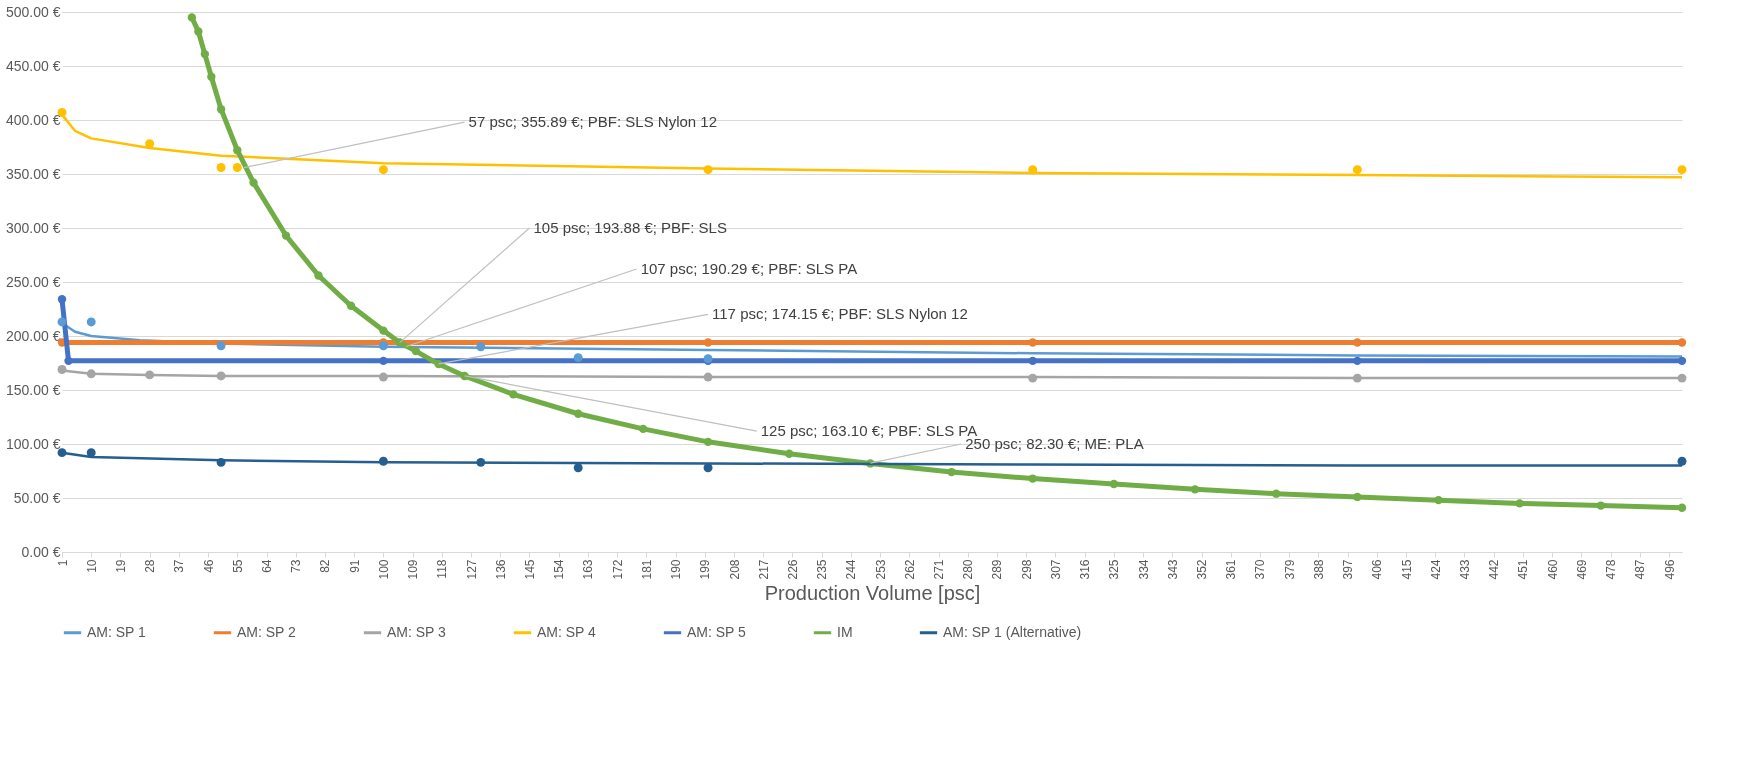  I want to click on x-tick-label: 181, so click(646, 569).